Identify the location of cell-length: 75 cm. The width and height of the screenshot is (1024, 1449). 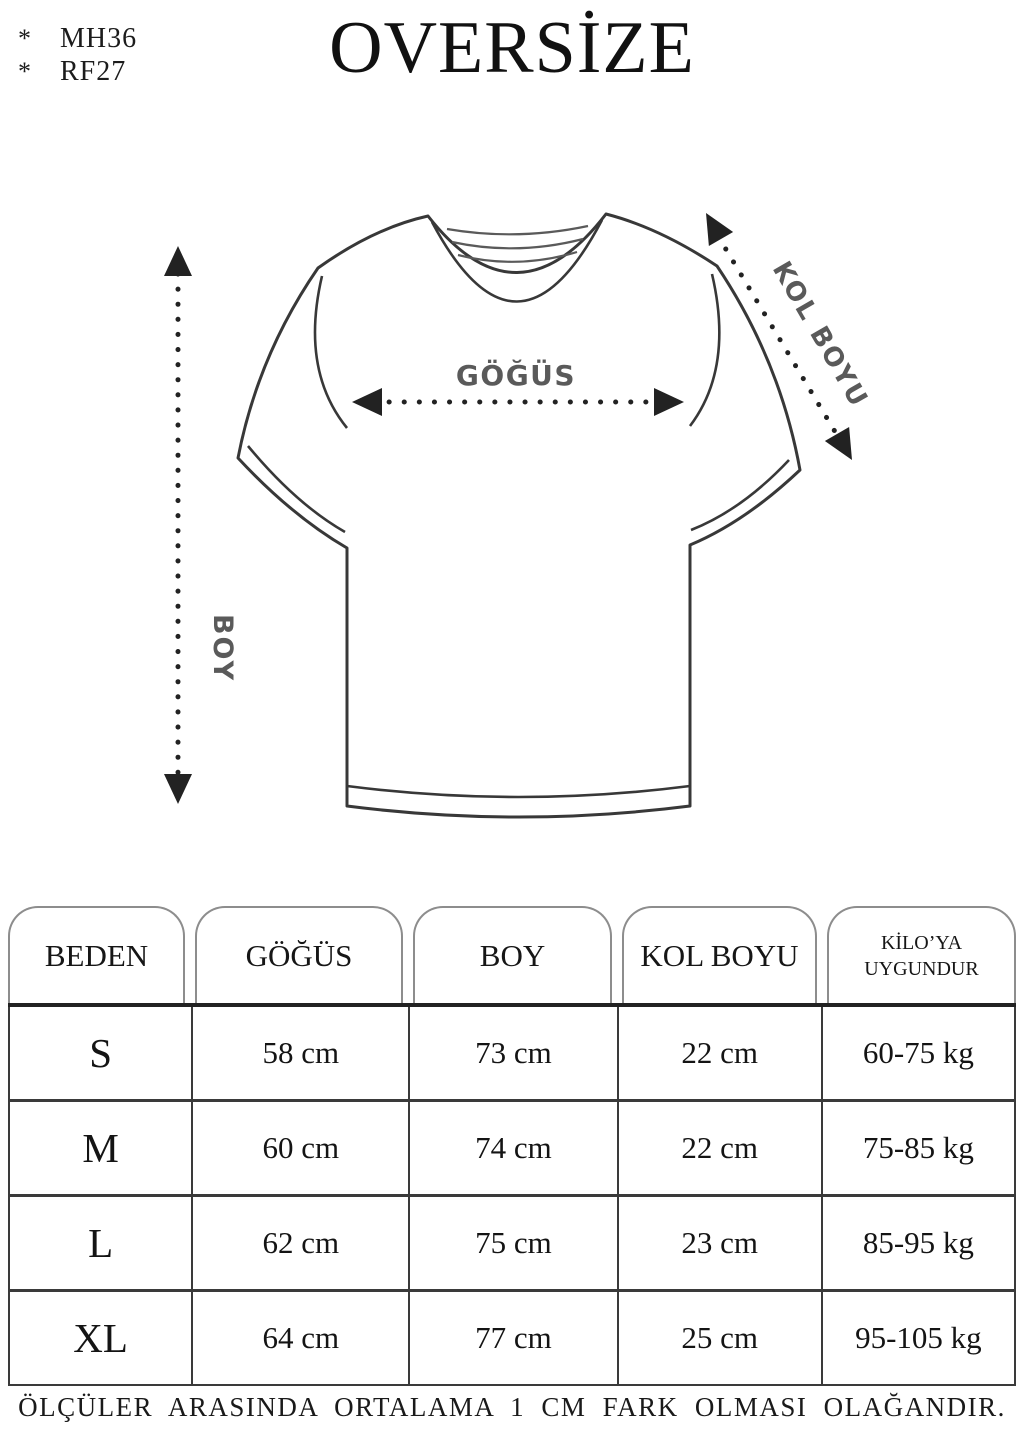
(512, 1243).